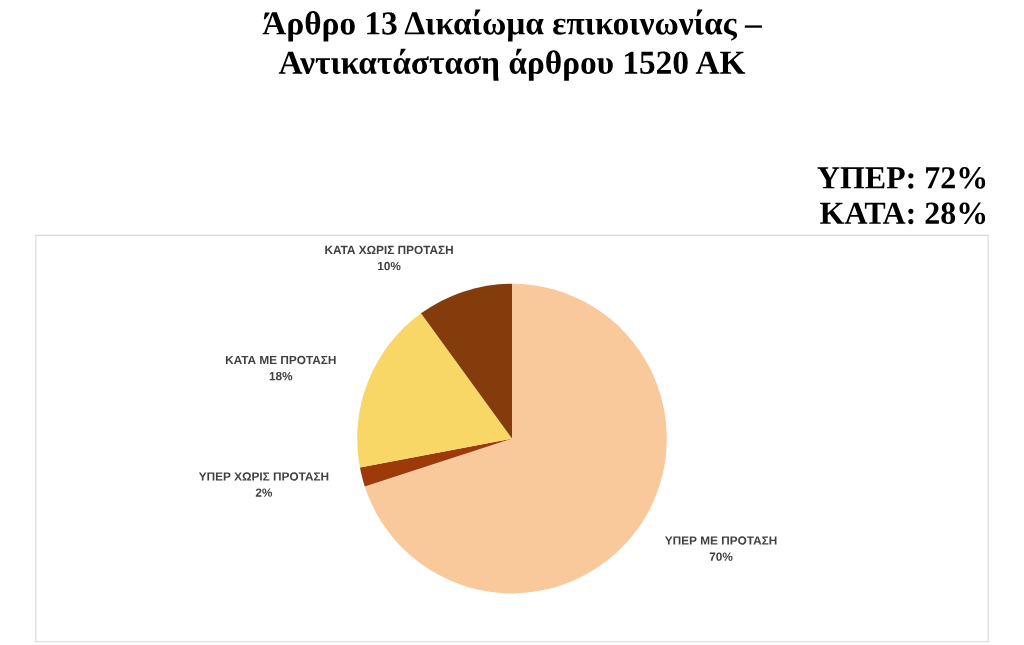 The height and width of the screenshot is (645, 1024). What do you see at coordinates (721, 556) in the screenshot?
I see `data-label: 70%` at bounding box center [721, 556].